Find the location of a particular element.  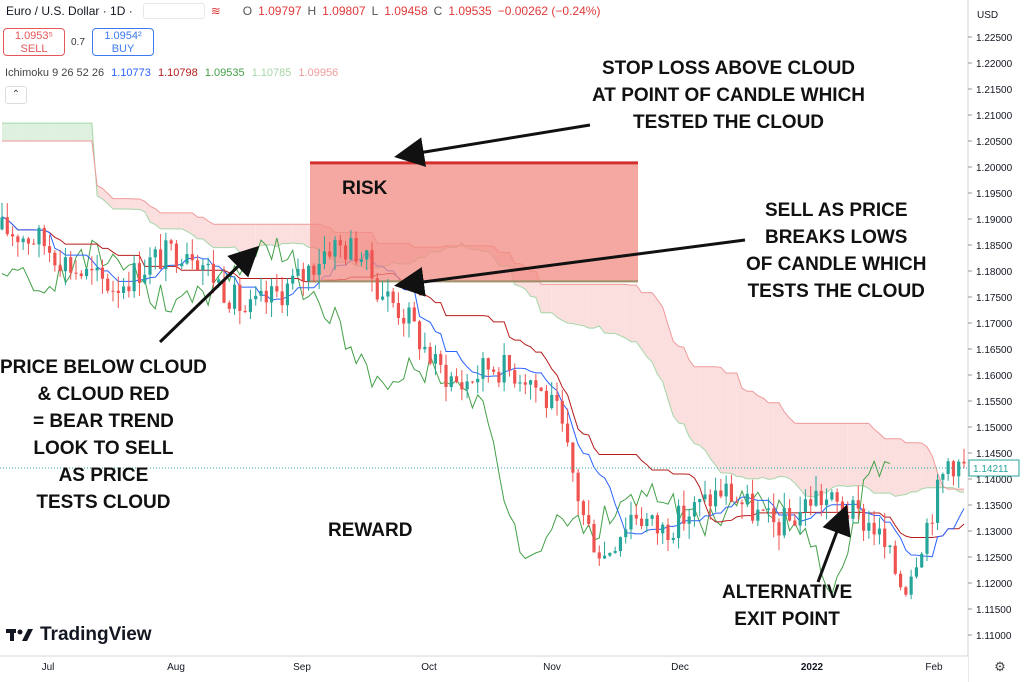

high-label: H is located at coordinates (312, 11).